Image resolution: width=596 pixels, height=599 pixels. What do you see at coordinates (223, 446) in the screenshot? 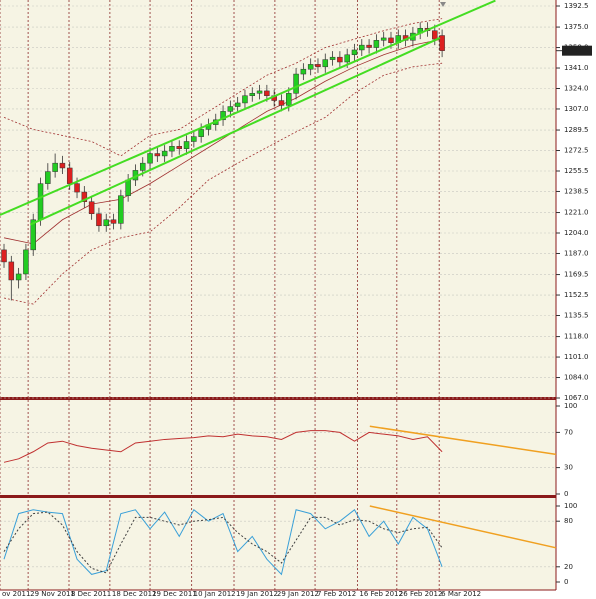
I see `rsi-line` at bounding box center [223, 446].